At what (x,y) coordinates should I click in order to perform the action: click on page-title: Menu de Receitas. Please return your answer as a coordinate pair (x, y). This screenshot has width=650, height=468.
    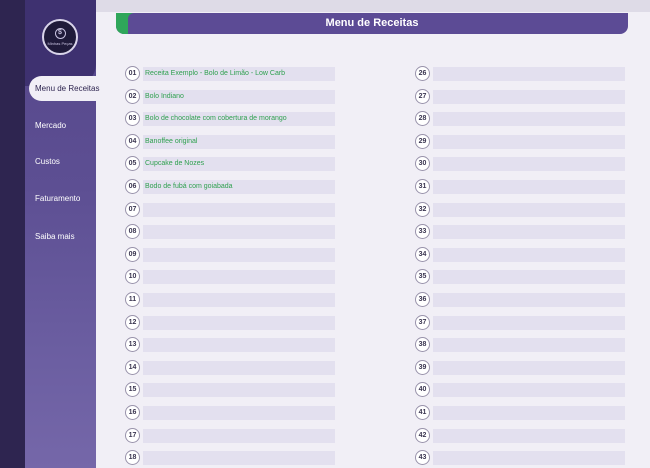
    Looking at the image, I should click on (372, 23).